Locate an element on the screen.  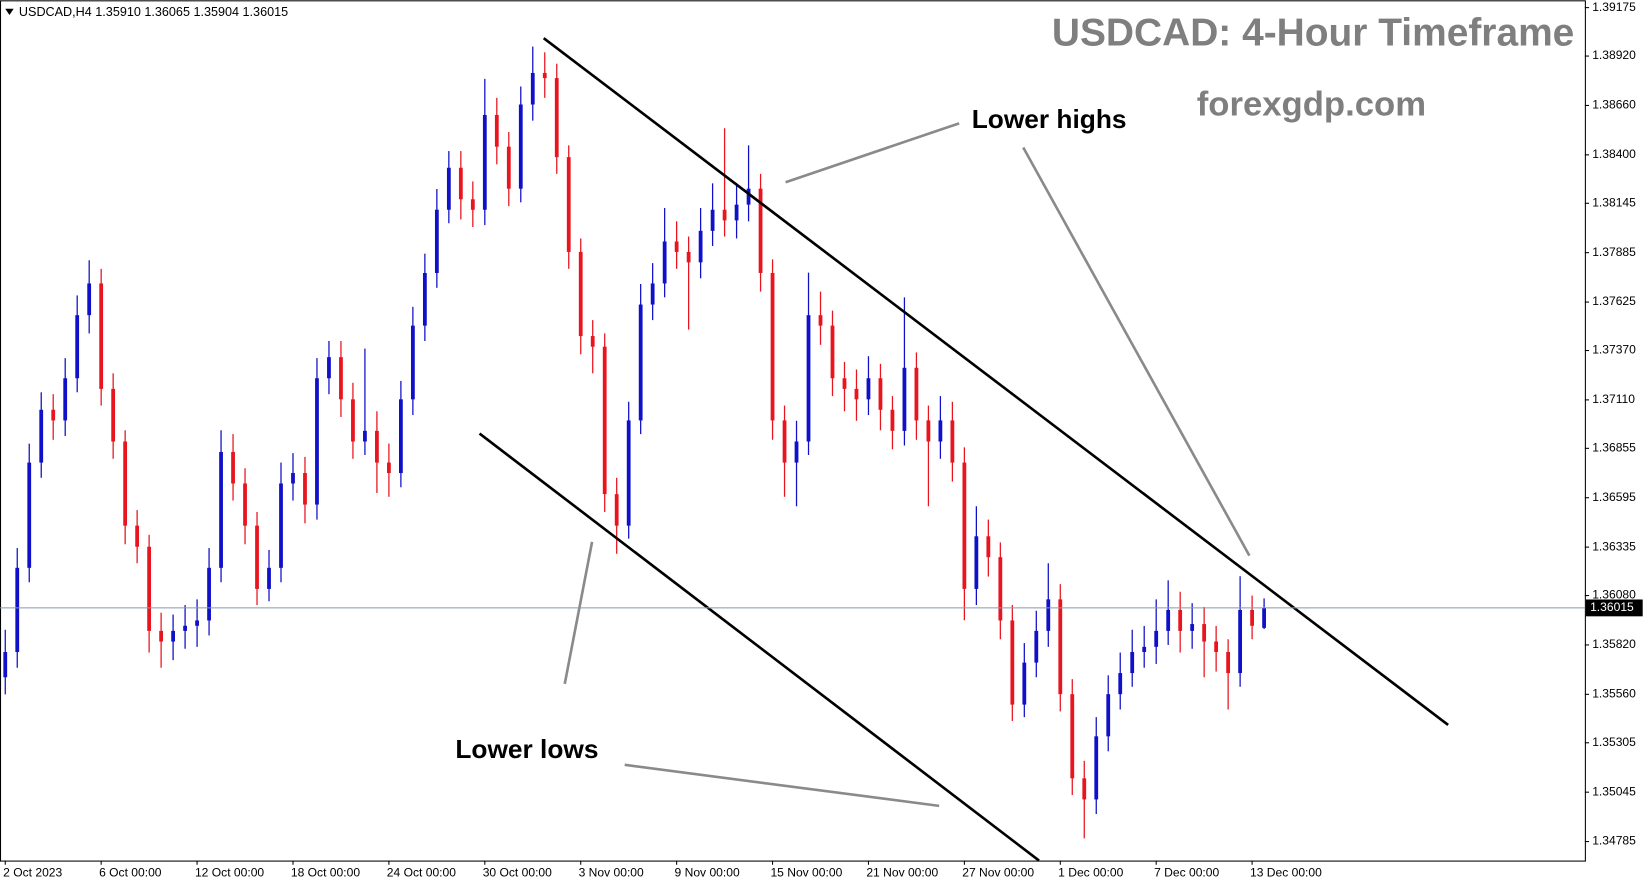
price-tag is located at coordinates (1614, 608).